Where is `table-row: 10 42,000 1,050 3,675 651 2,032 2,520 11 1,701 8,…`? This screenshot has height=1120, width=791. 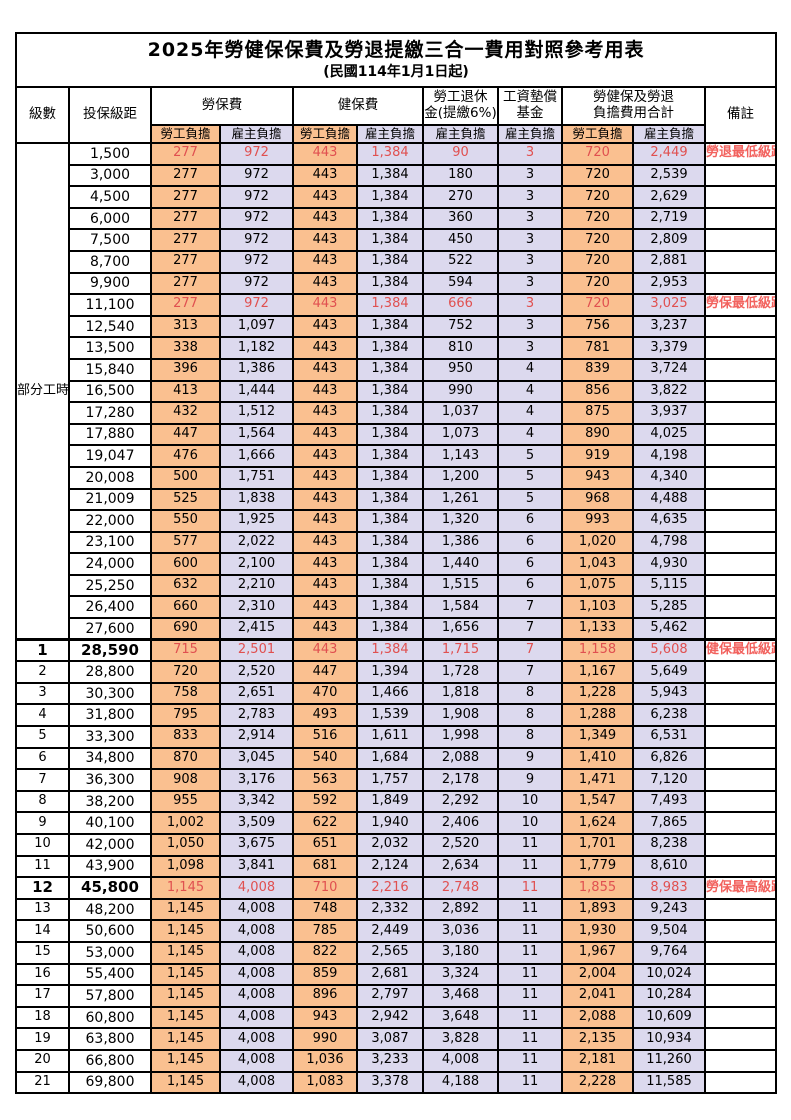
table-row: 10 42,000 1,050 3,675 651 2,032 2,520 11 1,701 8,… is located at coordinates (396, 845).